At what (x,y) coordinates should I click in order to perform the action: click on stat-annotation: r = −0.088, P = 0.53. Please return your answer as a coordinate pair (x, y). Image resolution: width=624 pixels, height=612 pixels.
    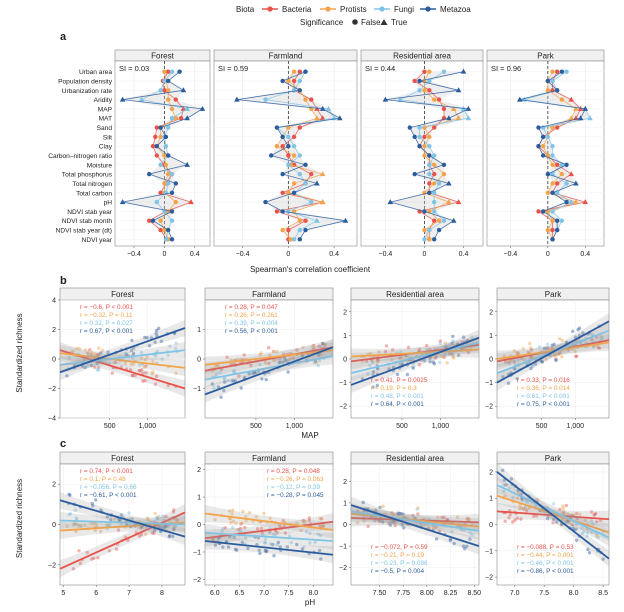
    Looking at the image, I should click on (545, 547).